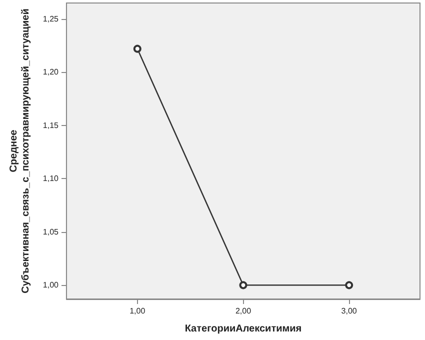 The height and width of the screenshot is (340, 425). I want to click on y-tick-label: 1,05, so click(51, 231).